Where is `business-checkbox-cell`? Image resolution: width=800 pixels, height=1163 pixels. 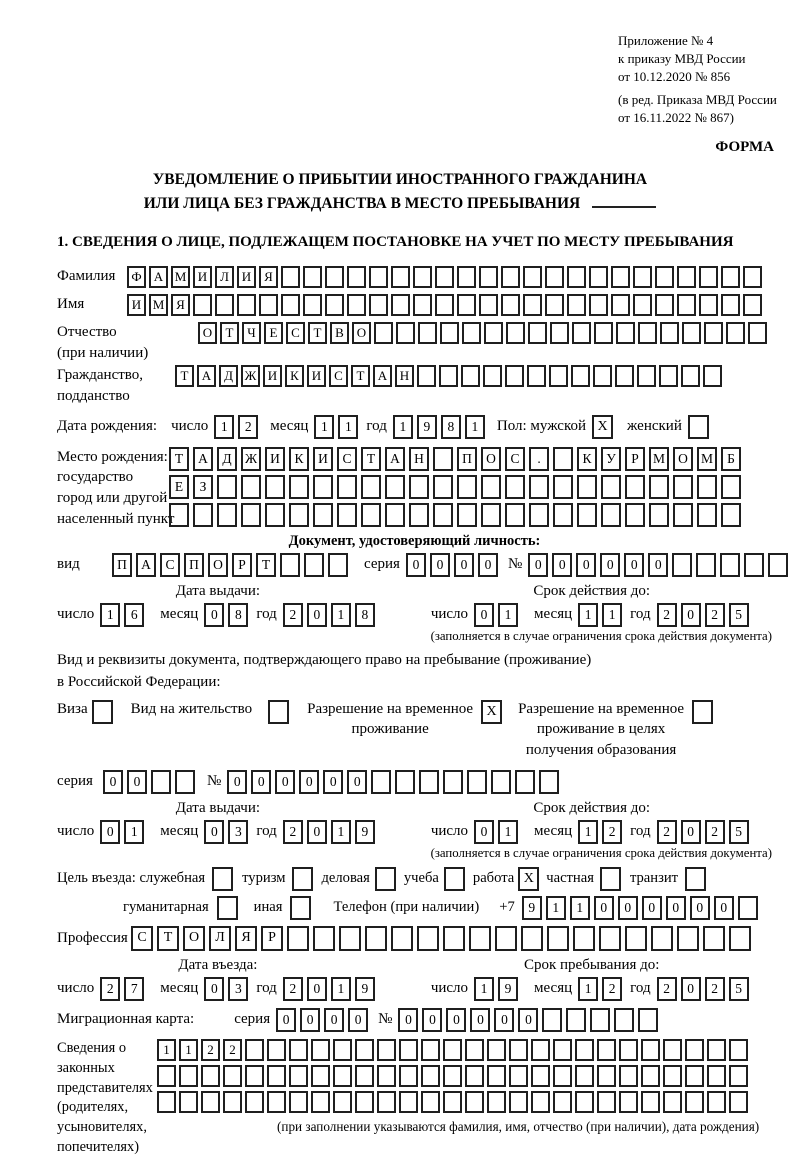 business-checkbox-cell is located at coordinates (385, 878).